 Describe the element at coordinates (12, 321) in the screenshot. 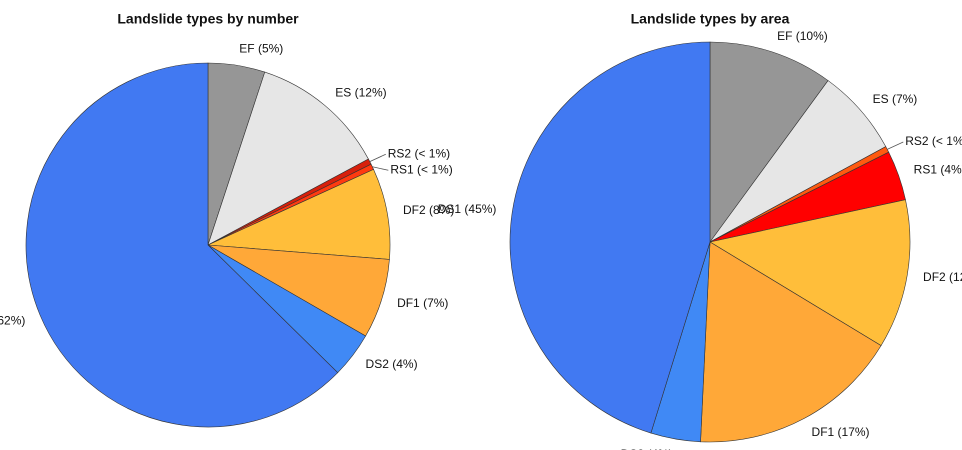

I see `slice-label: DS1 (62%)` at that location.